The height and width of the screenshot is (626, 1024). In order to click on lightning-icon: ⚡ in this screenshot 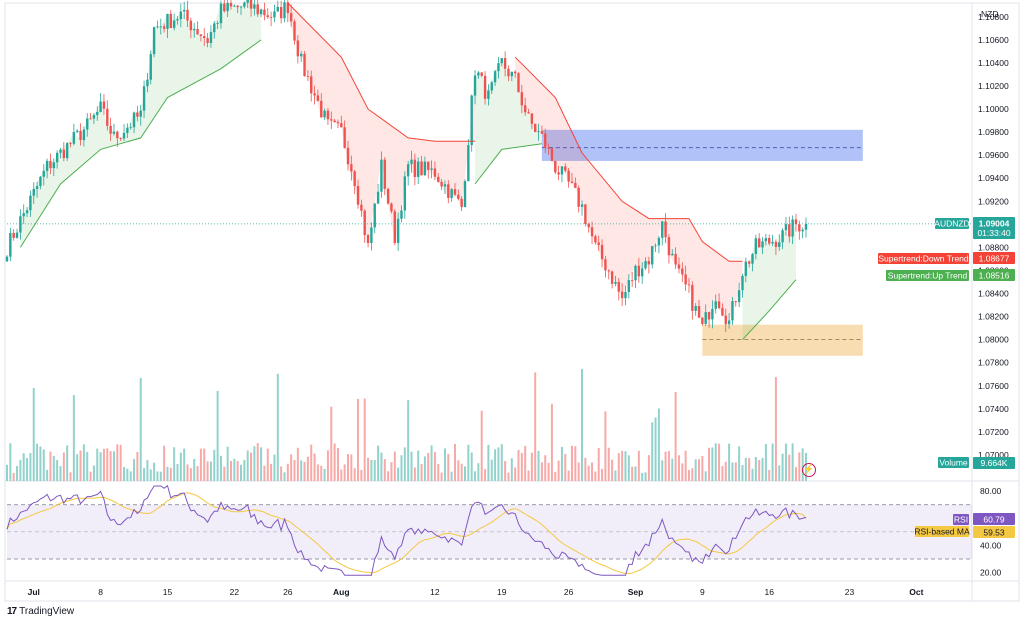, I will do `click(809, 470)`.